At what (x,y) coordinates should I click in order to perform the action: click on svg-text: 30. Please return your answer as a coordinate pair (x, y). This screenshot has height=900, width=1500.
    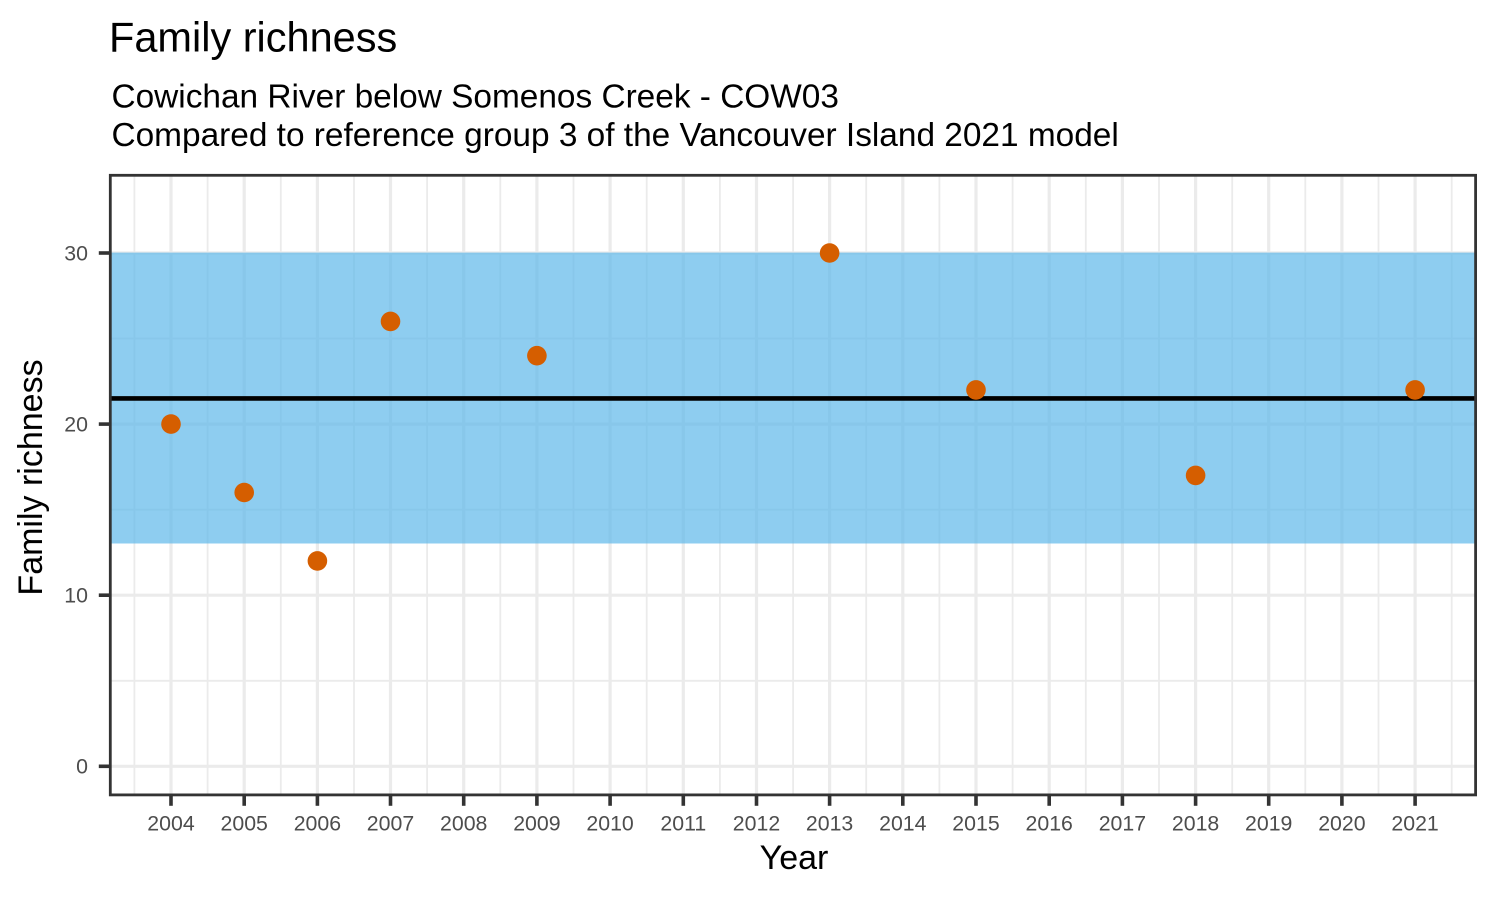
    Looking at the image, I should click on (76, 253).